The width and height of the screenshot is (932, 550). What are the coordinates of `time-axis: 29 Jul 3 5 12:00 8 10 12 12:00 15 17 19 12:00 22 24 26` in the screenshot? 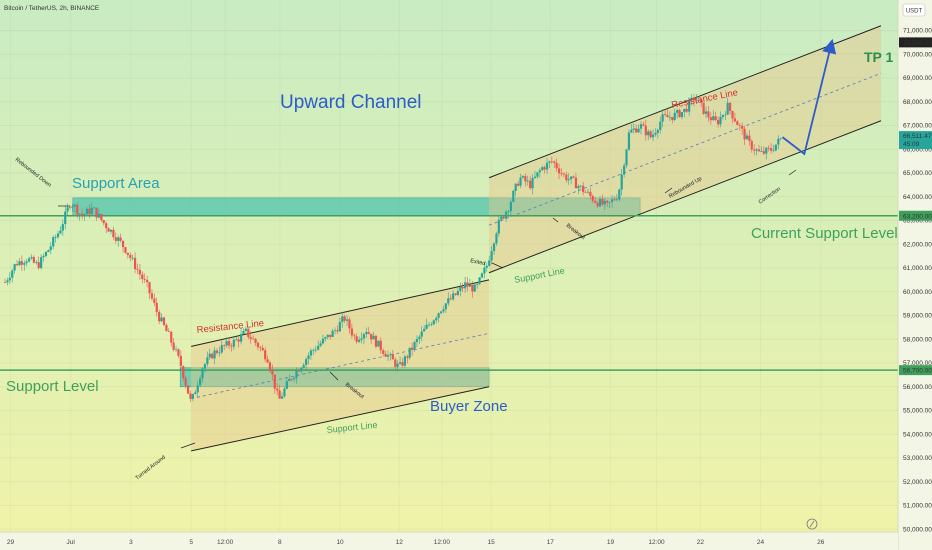 It's located at (449, 540).